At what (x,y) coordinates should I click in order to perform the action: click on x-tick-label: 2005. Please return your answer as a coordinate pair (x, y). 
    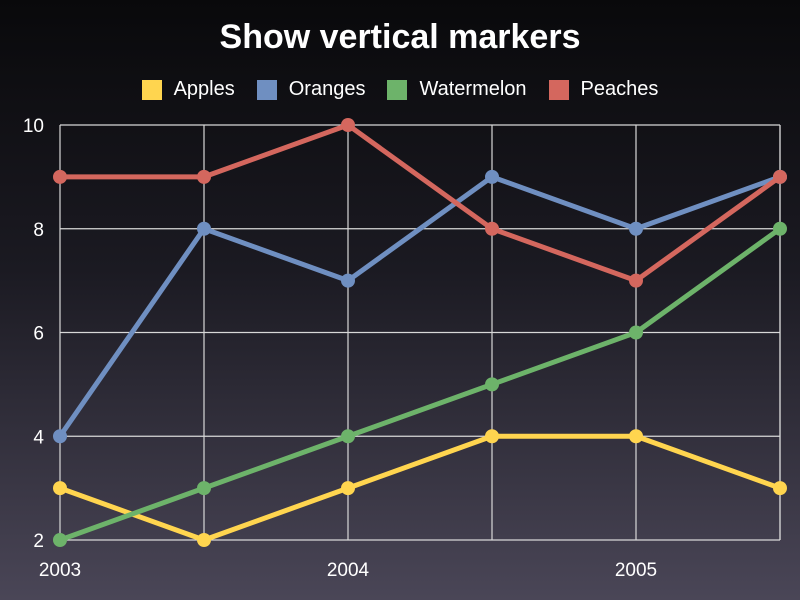
    Looking at the image, I should click on (636, 570).